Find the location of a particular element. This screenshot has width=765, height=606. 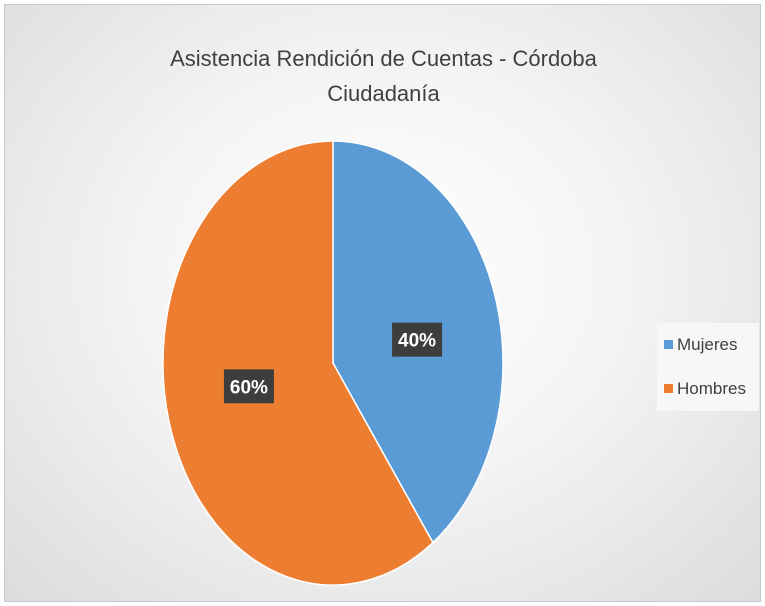

pie-data-labels: 40% 60% is located at coordinates (333, 363).